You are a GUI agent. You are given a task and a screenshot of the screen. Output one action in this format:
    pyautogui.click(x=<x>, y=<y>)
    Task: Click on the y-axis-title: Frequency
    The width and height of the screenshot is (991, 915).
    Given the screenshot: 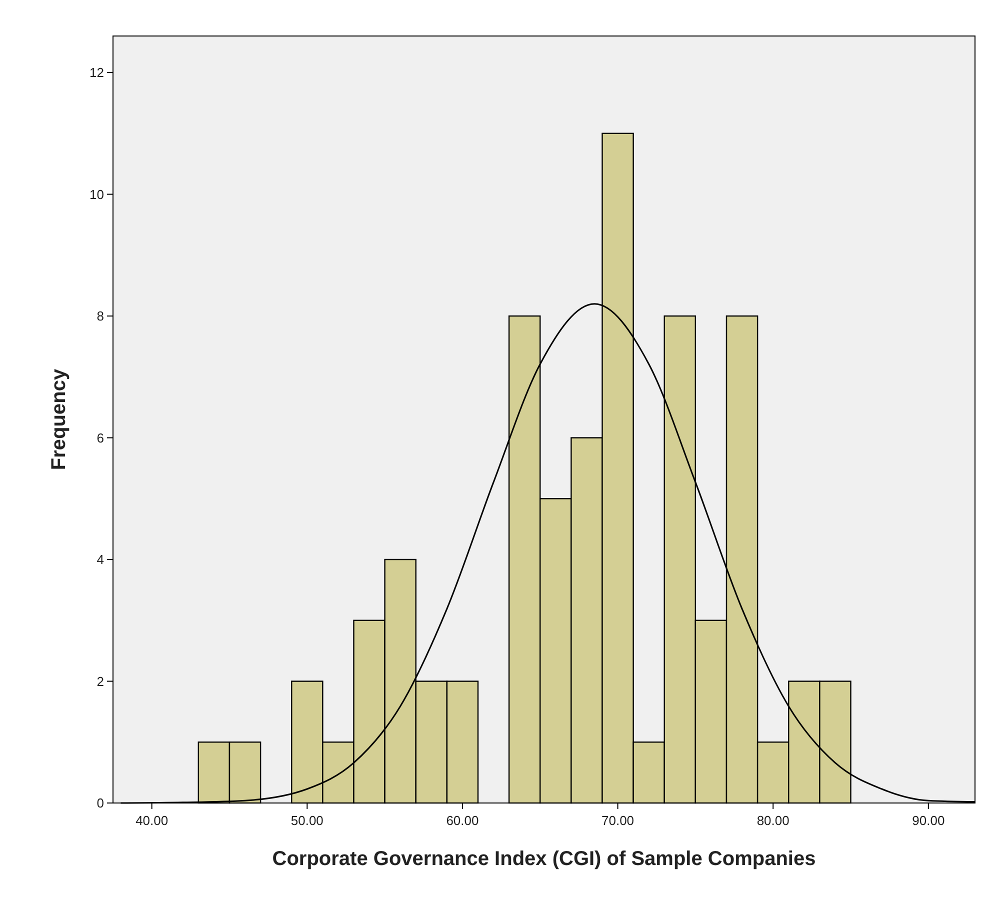 What is the action you would take?
    pyautogui.click(x=59, y=419)
    